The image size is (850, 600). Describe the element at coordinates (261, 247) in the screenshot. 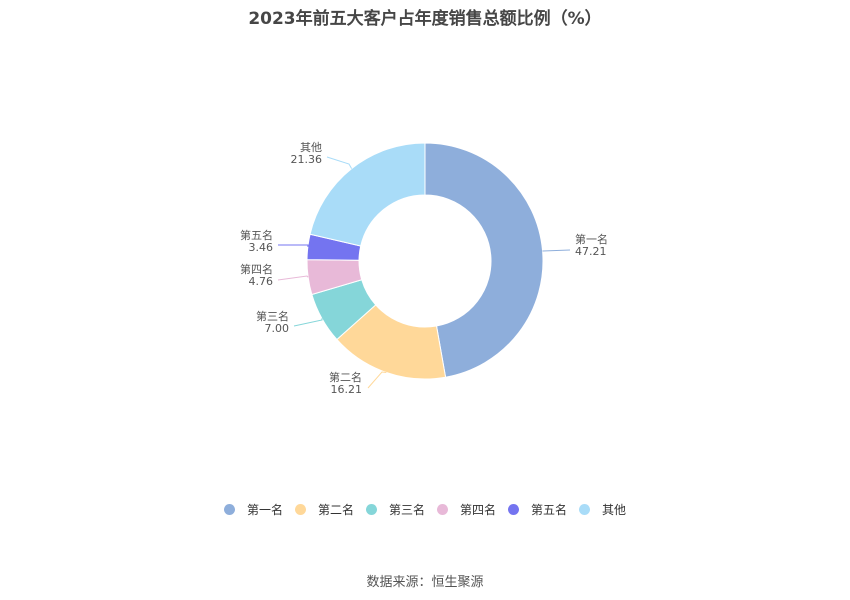

I see `slice-label-value-5: 3.46` at that location.